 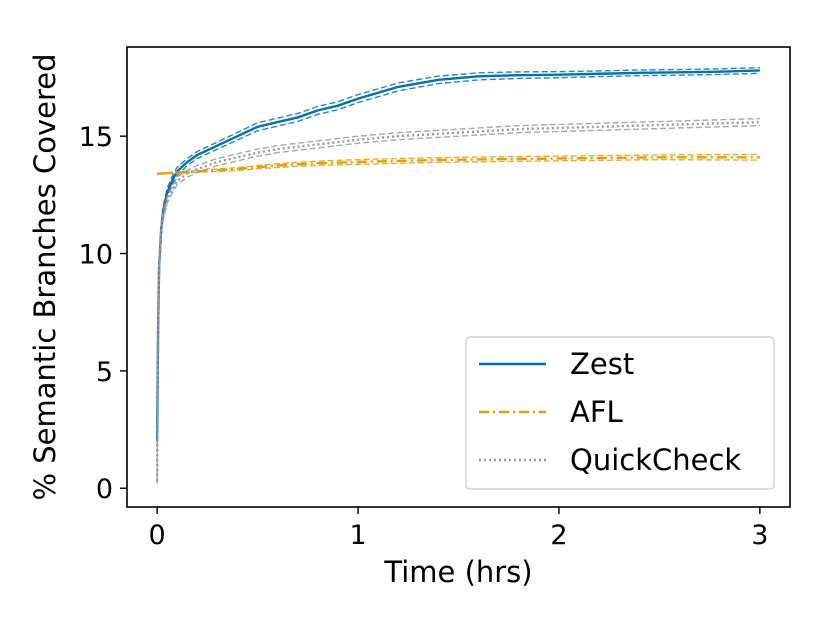 What do you see at coordinates (96, 137) in the screenshot?
I see `y-tick-label: 15` at bounding box center [96, 137].